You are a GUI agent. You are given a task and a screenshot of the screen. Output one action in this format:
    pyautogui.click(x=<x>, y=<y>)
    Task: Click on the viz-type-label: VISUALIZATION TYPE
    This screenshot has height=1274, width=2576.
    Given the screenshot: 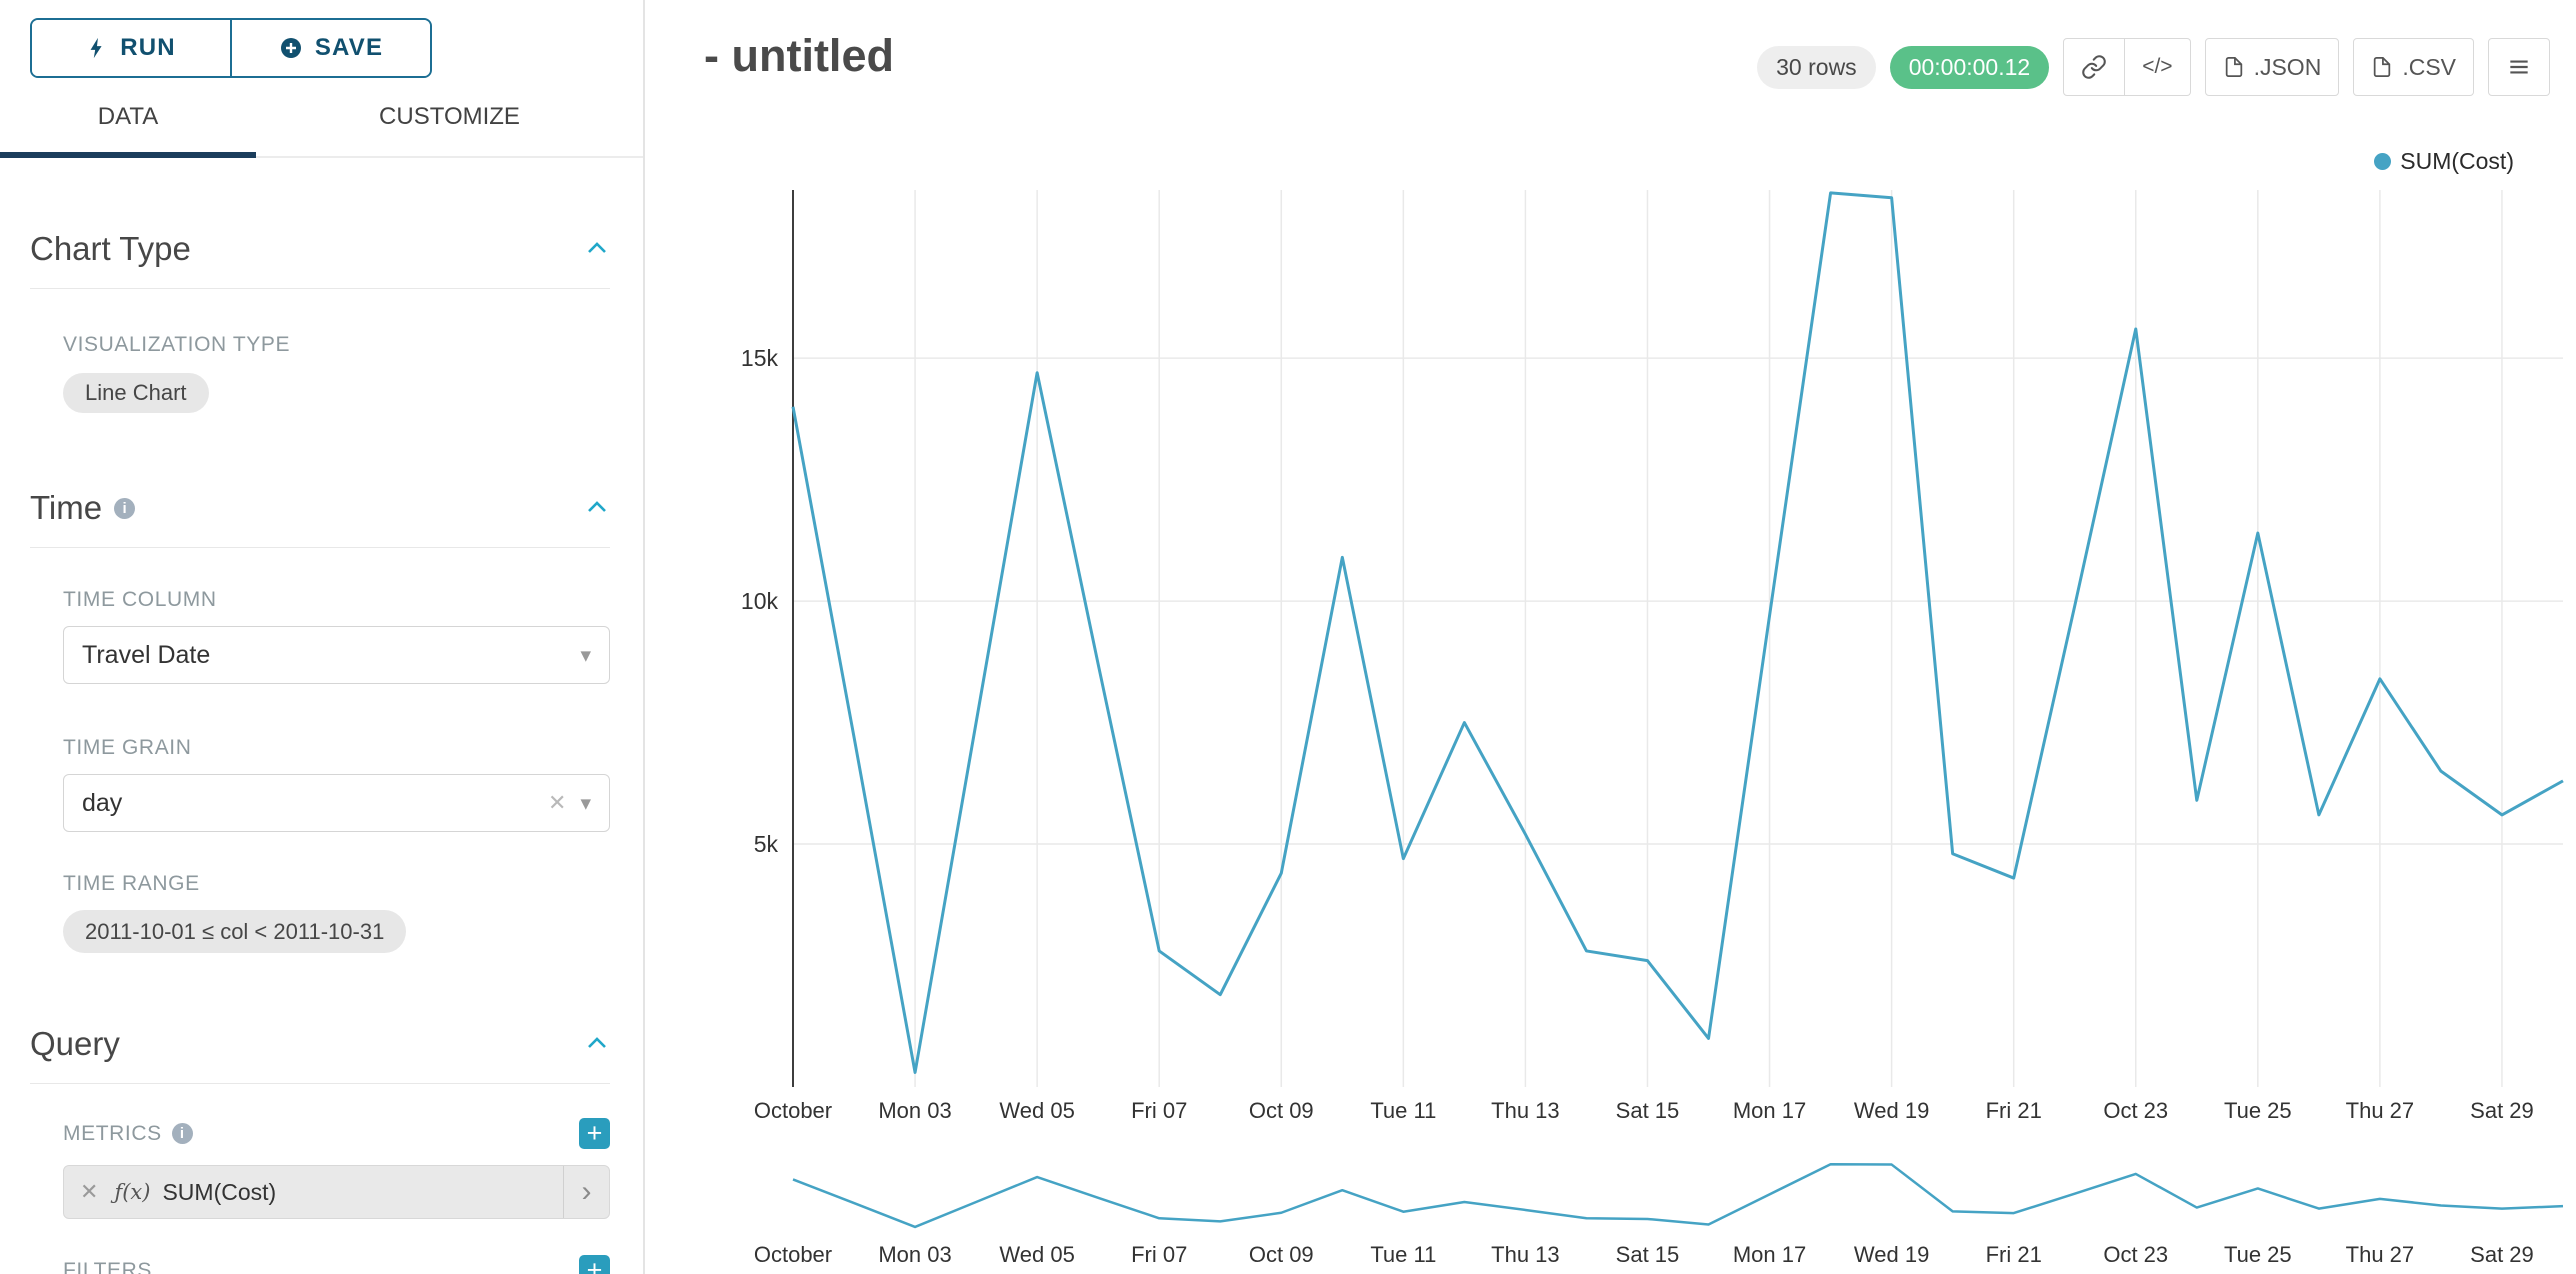 What is the action you would take?
    pyautogui.click(x=177, y=344)
    